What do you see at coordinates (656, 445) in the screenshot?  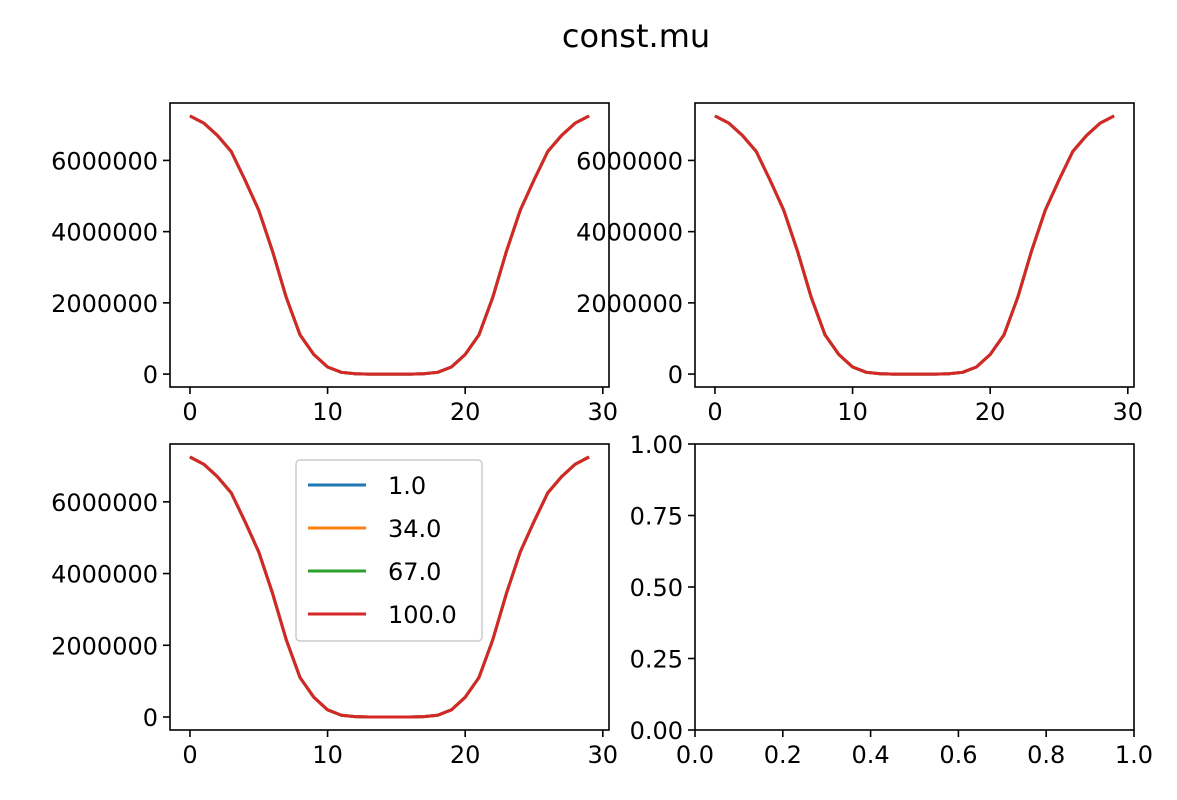 I see `y-tick-label: 1.00` at bounding box center [656, 445].